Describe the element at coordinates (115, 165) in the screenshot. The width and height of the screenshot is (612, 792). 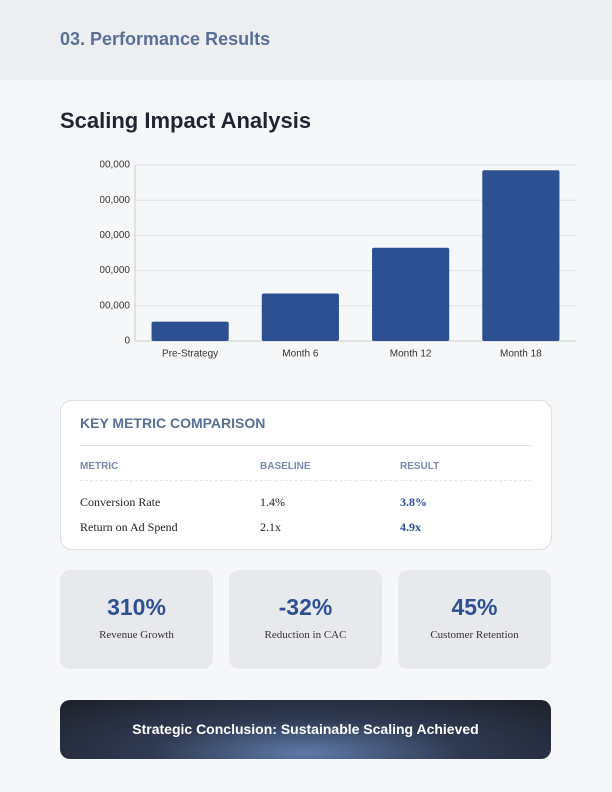
I see `y-tick-label: 500,000` at that location.